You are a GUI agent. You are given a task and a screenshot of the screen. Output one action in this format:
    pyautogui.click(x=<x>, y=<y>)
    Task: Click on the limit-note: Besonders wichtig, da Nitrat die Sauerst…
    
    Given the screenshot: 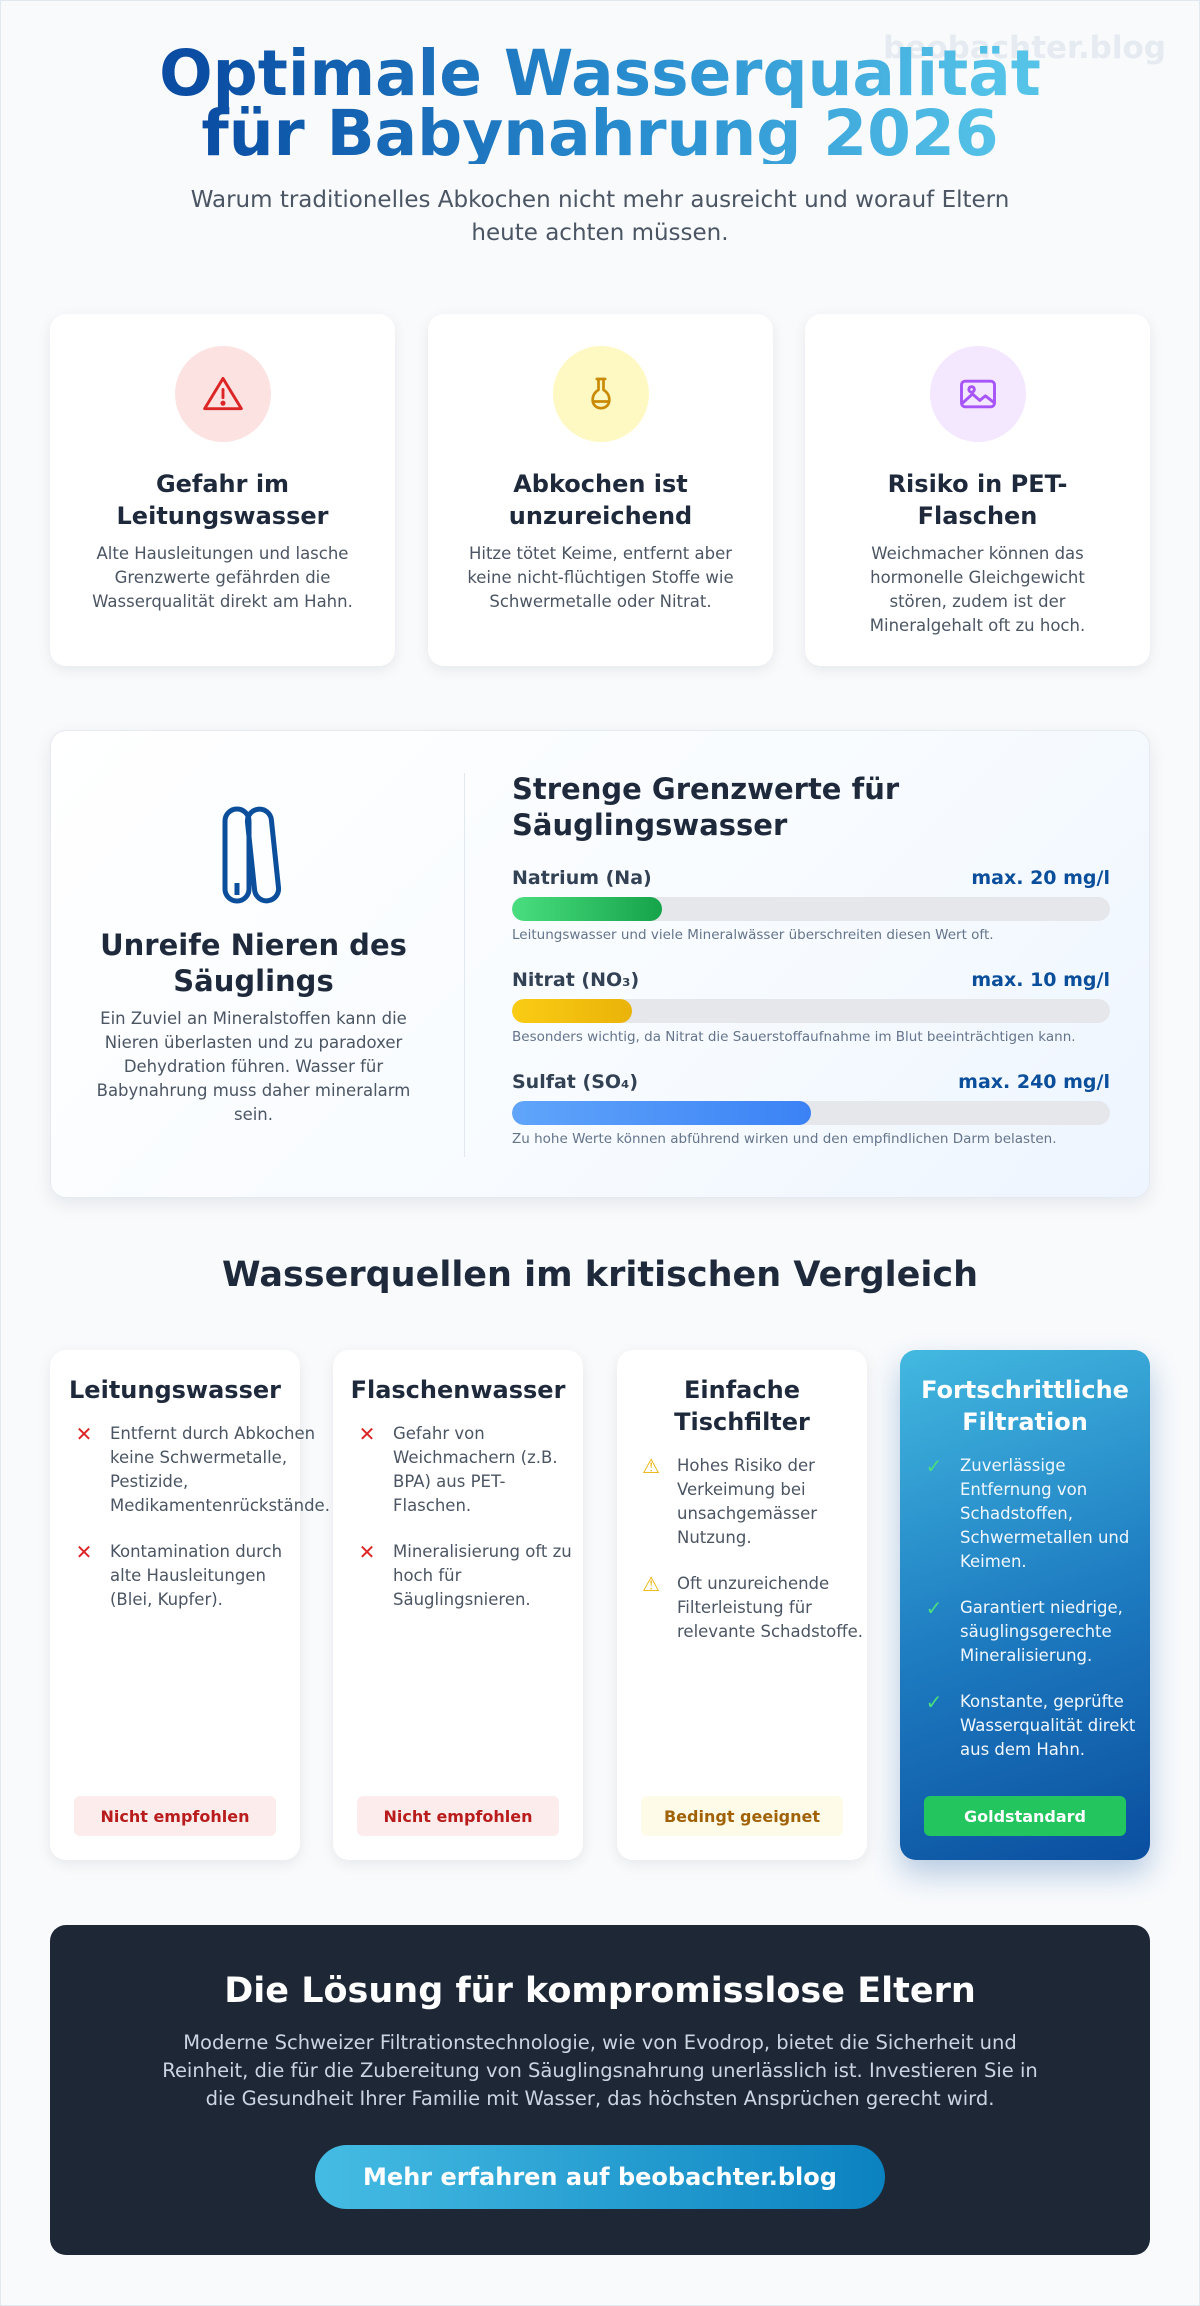 What is the action you would take?
    pyautogui.click(x=794, y=1037)
    